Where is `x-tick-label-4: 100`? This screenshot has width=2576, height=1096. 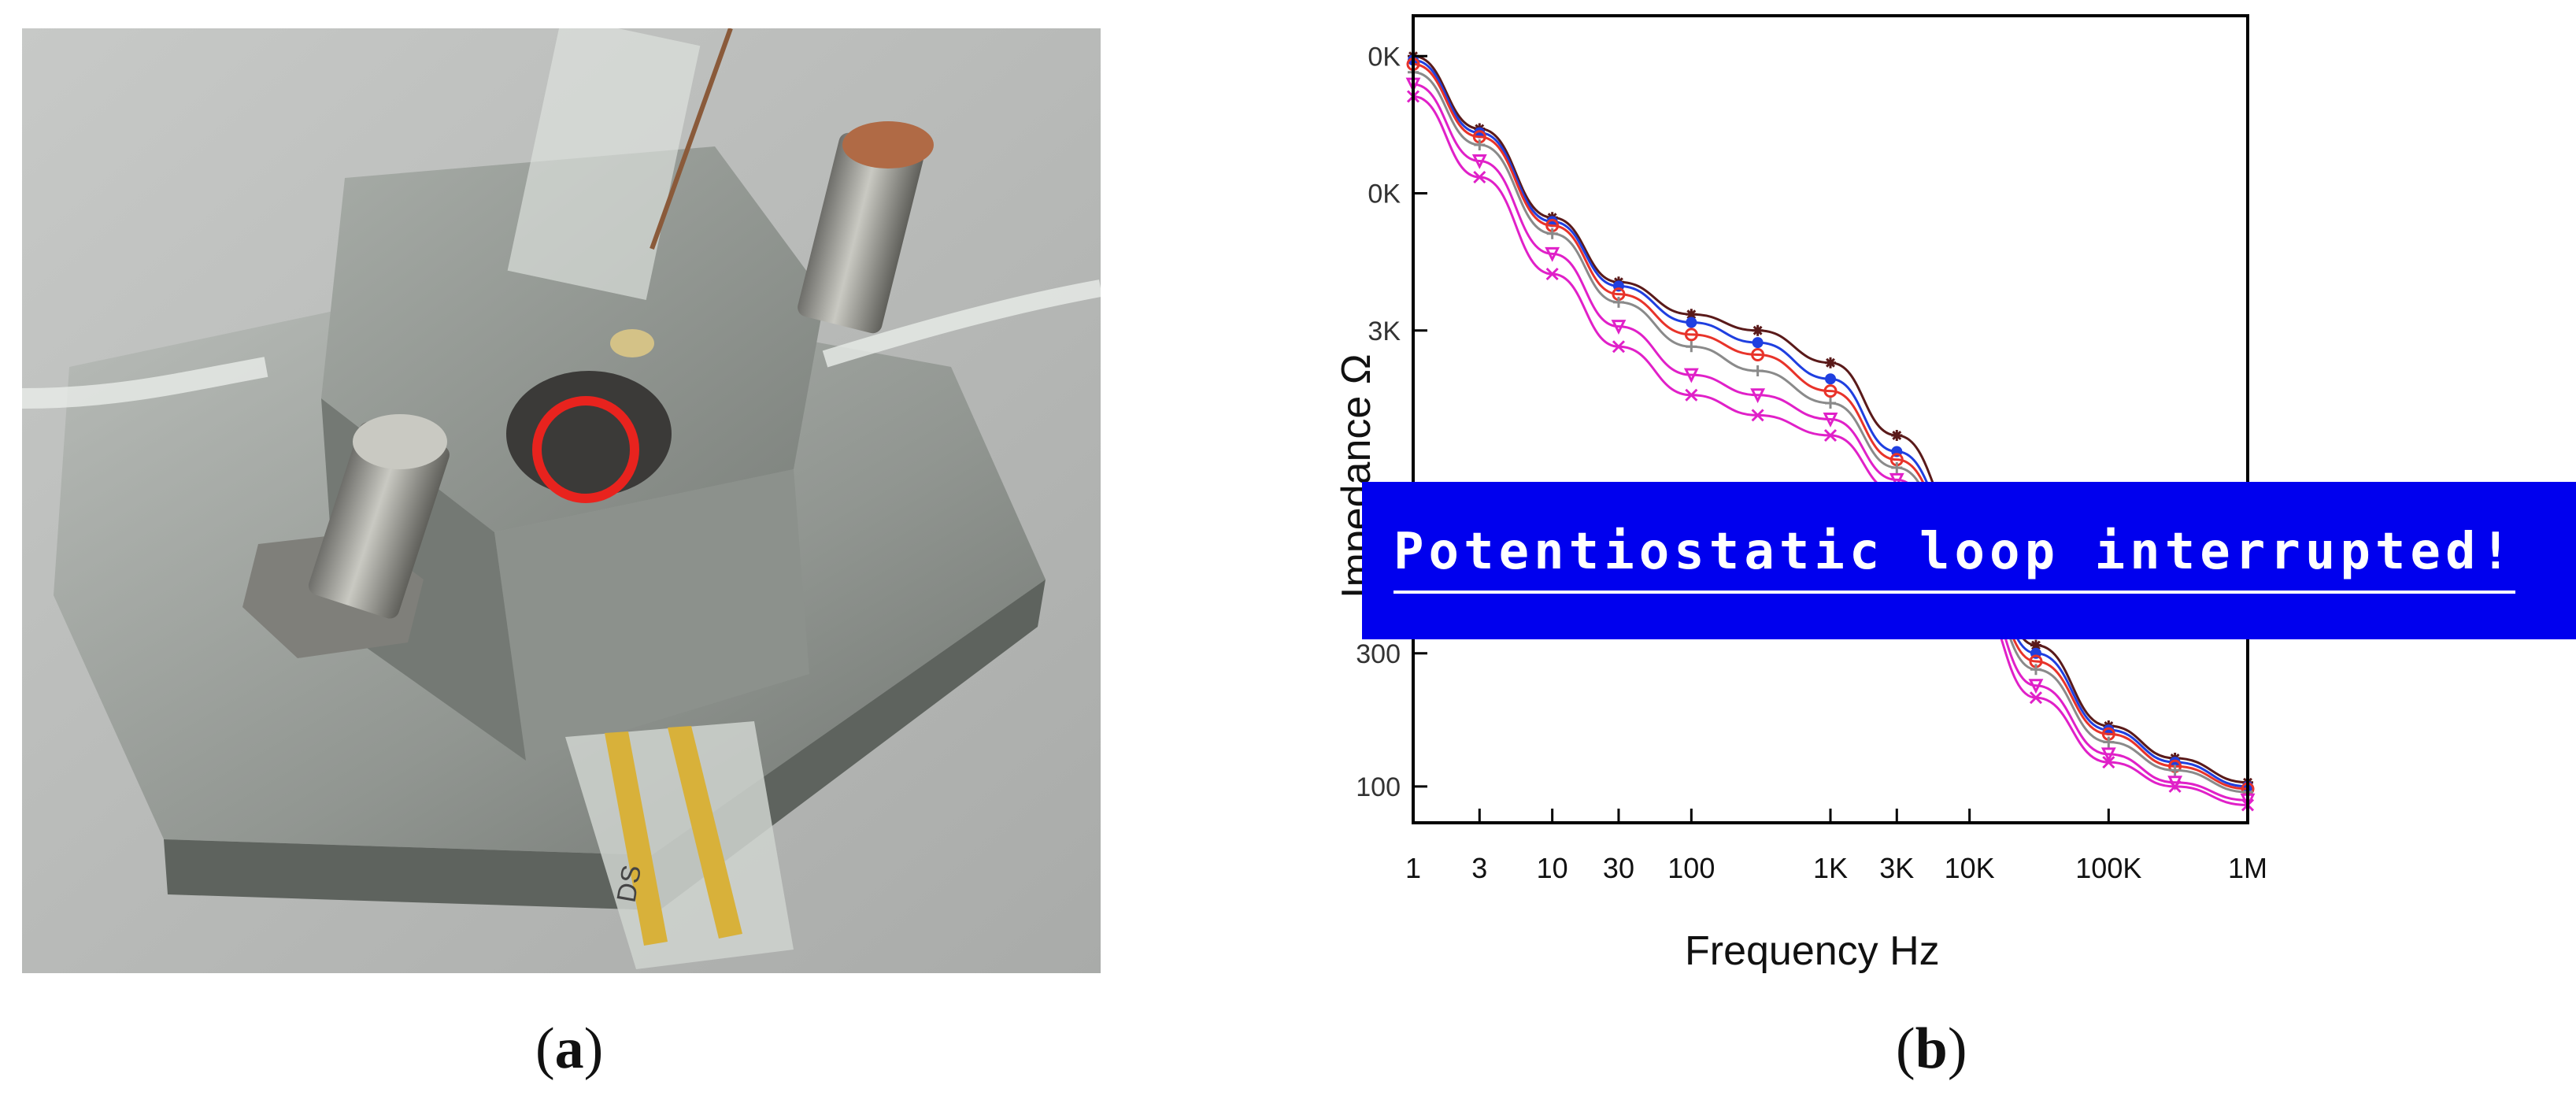
x-tick-label-4: 100 is located at coordinates (1691, 868).